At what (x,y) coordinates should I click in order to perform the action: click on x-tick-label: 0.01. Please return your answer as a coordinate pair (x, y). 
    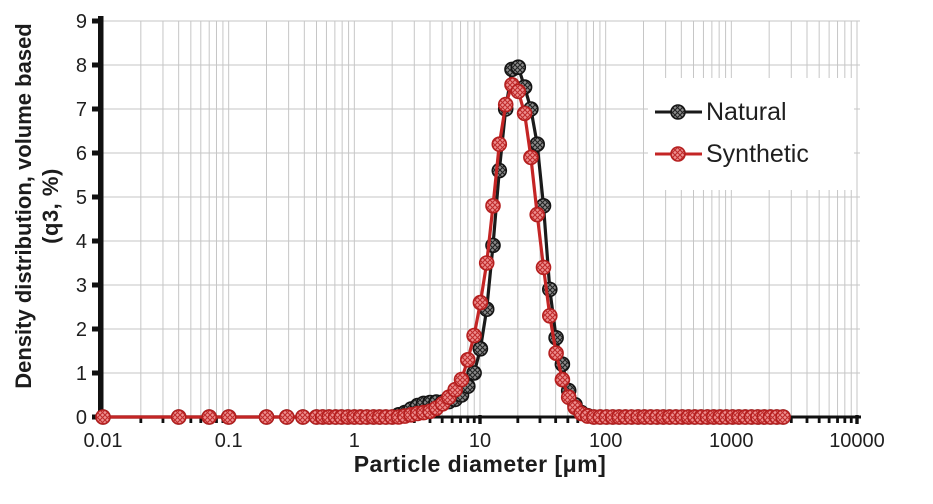
    Looking at the image, I should click on (103, 441).